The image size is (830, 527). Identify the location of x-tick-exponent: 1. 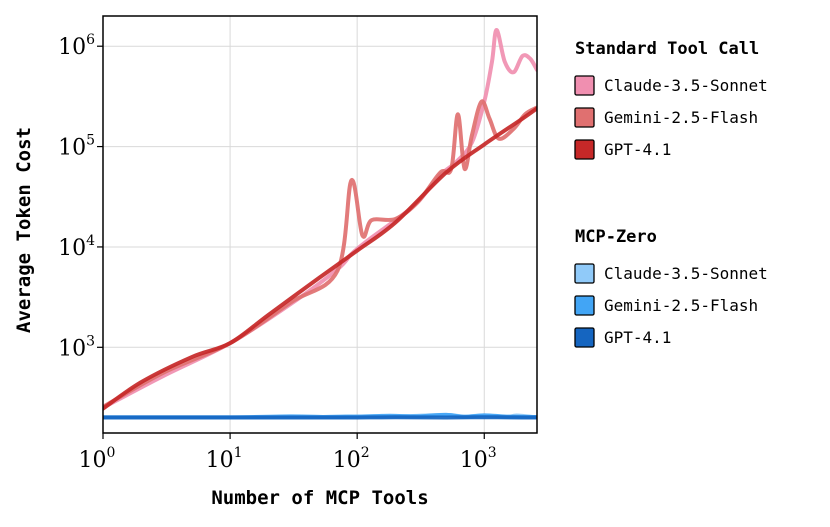
(238, 453).